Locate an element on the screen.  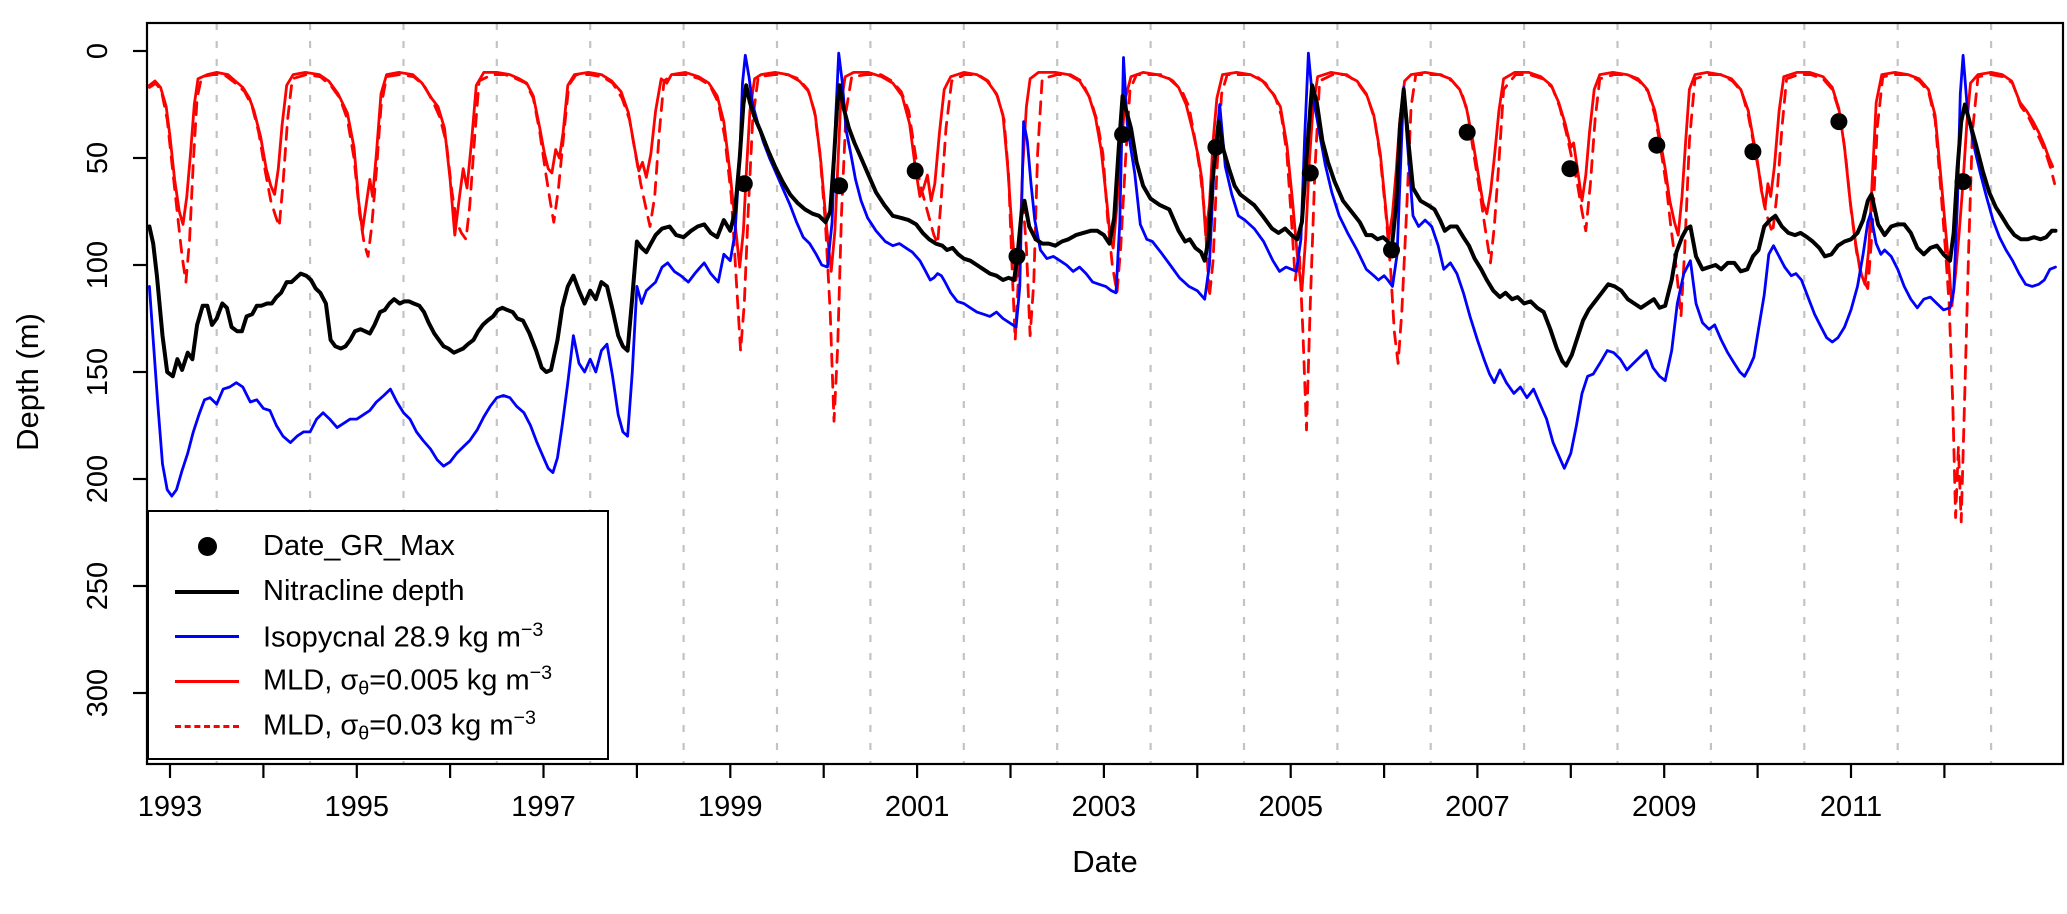
y-tick-label: 150 is located at coordinates (98, 372).